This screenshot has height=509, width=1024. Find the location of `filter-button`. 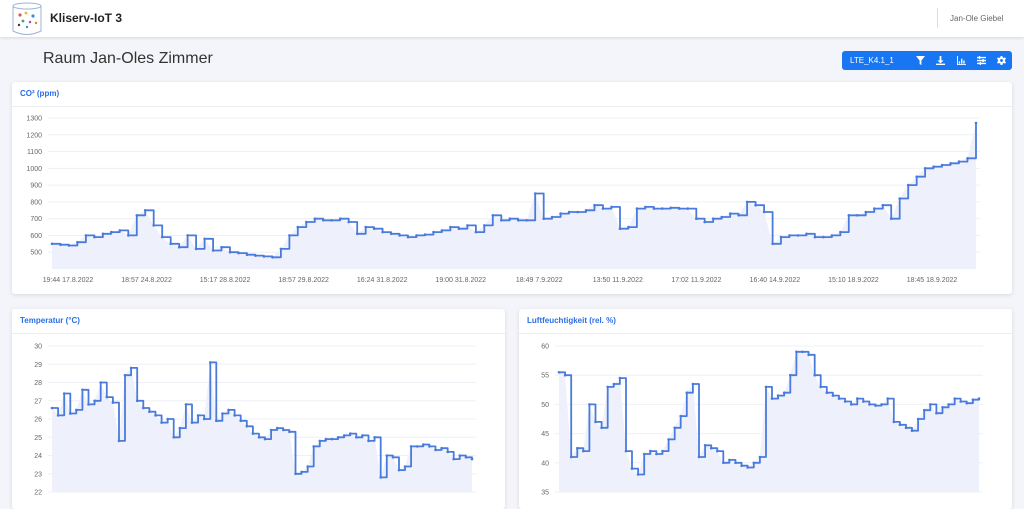

filter-button is located at coordinates (920, 60).